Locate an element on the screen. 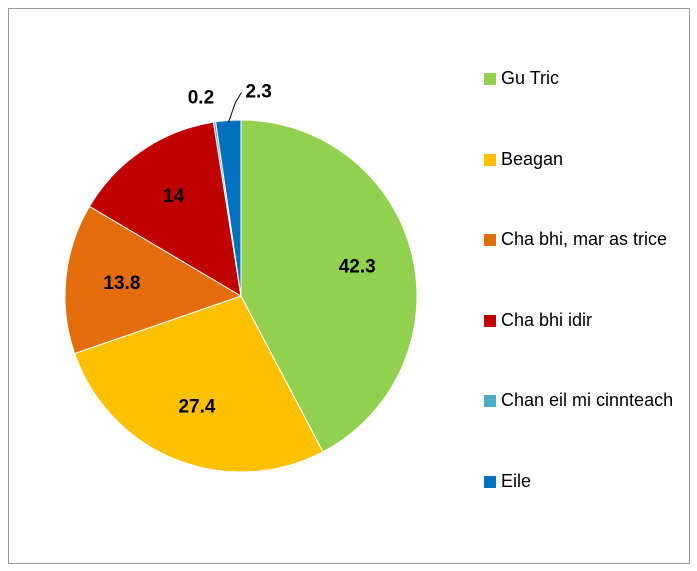  data-label: 14 is located at coordinates (174, 196).